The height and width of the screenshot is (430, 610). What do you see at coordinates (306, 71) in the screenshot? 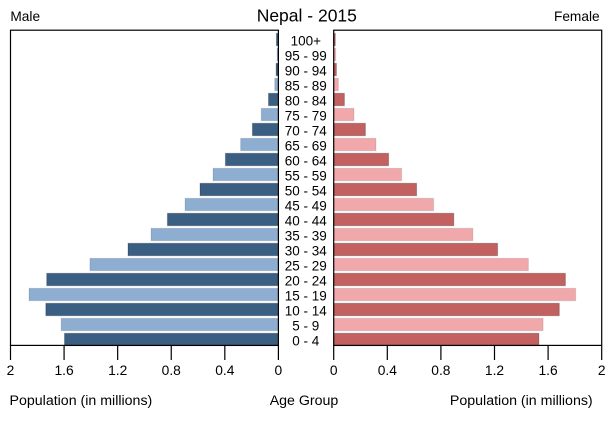
I see `svg-text: 90 - 94` at bounding box center [306, 71].